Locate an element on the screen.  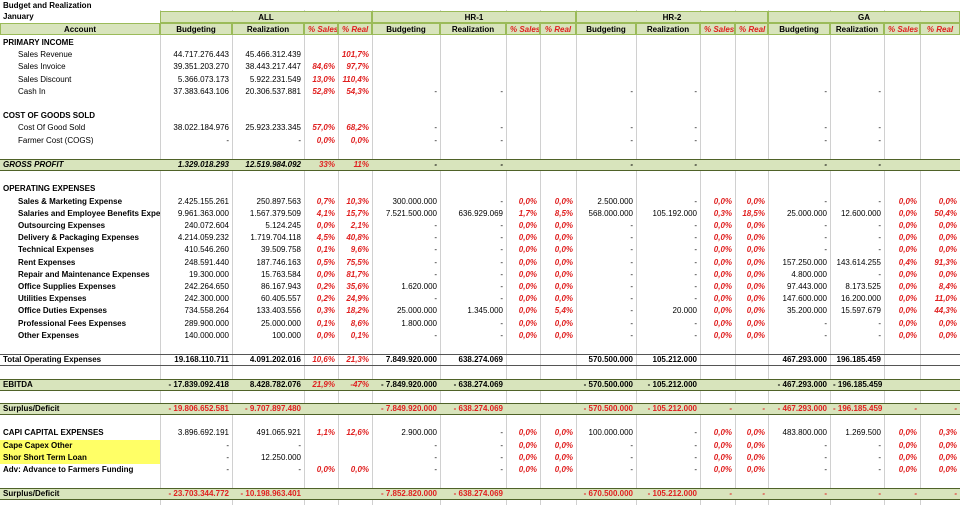
column-header: % Sales is located at coordinates (717, 29).